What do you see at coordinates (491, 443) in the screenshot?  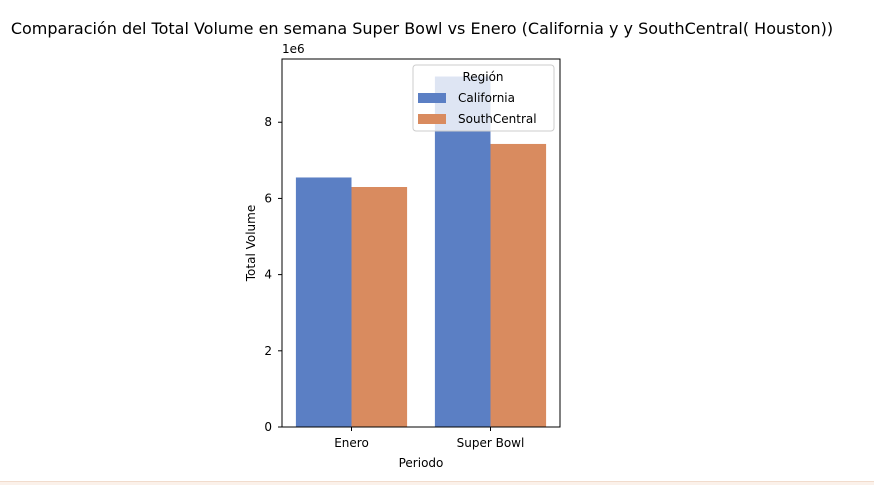 I see `x-tick-label: Super Bowl` at bounding box center [491, 443].